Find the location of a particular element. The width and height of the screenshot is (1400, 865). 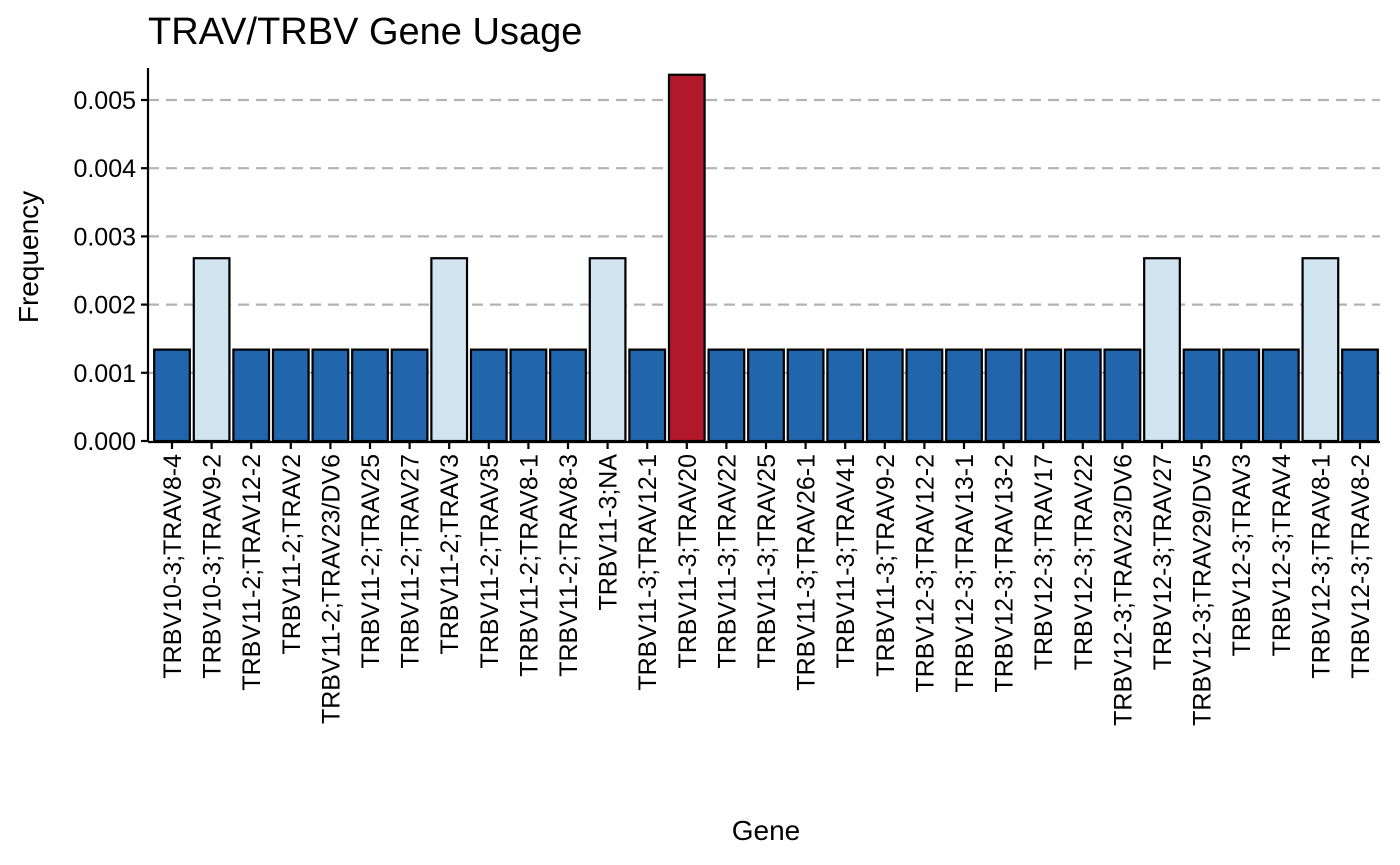

x-tick-label: TRBV11-3;TRAV12-1 is located at coordinates (648, 572).